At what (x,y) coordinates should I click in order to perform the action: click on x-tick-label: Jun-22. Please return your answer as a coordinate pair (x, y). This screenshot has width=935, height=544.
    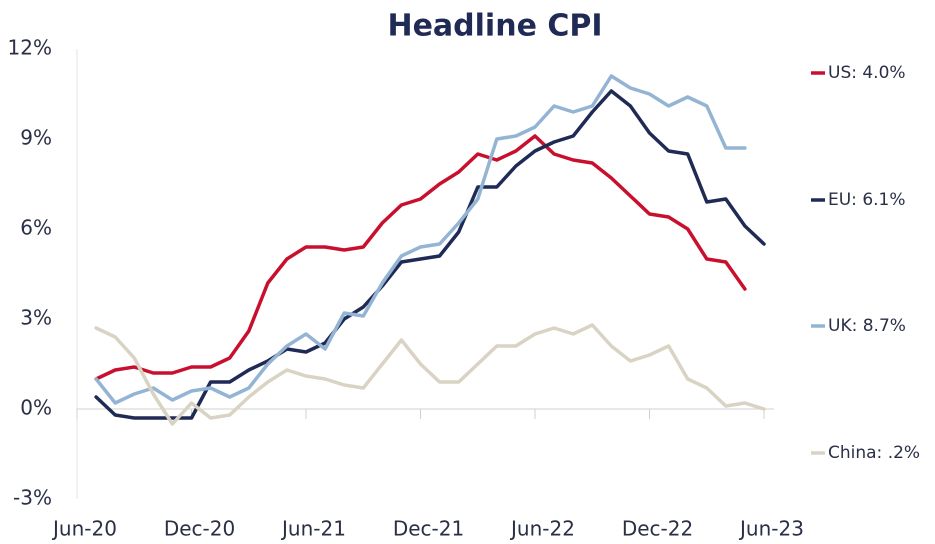
    Looking at the image, I should click on (542, 529).